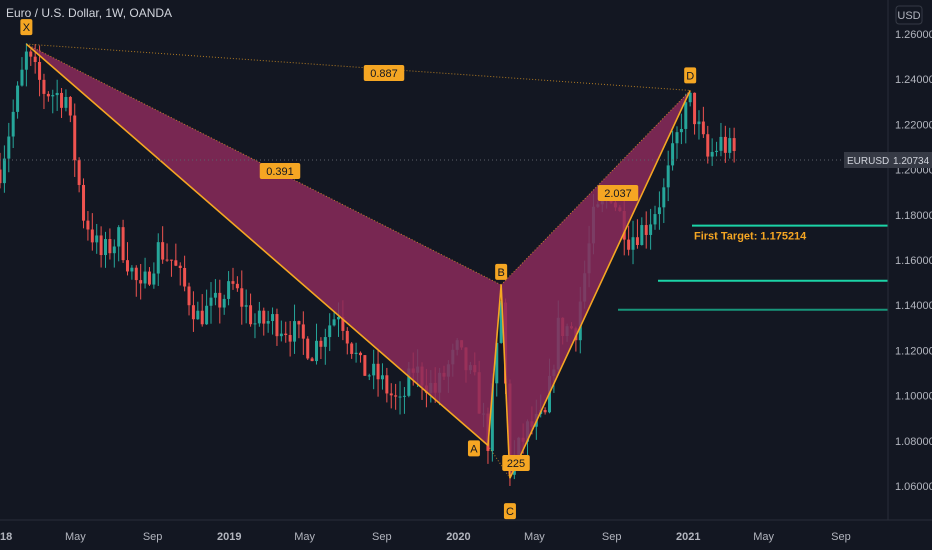  What do you see at coordinates (89, 13) in the screenshot?
I see `symbol-title: Euro / U.S. Dollar, 1W, OANDA` at bounding box center [89, 13].